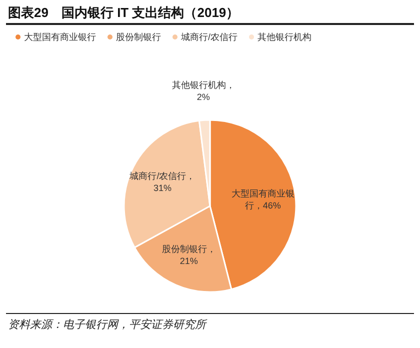  I want to click on data-label: 股份制银行，21%, so click(189, 255).